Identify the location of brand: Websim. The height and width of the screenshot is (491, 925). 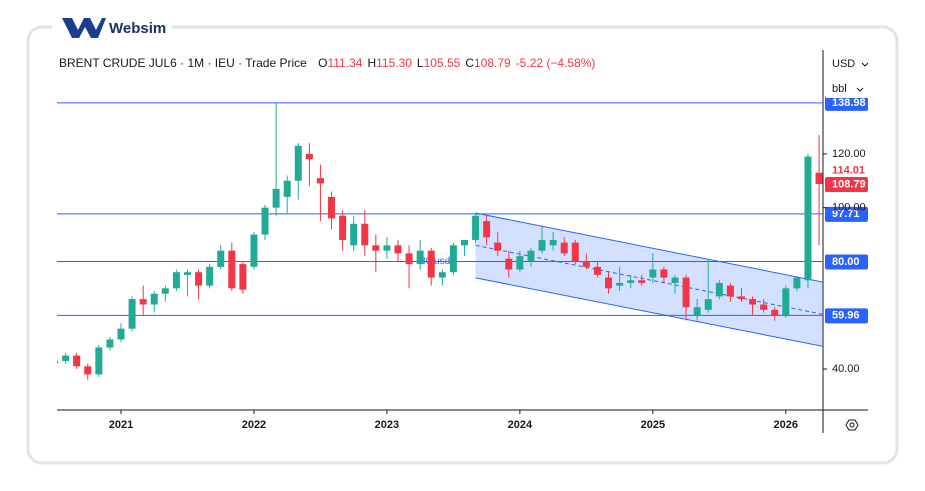
(137, 28).